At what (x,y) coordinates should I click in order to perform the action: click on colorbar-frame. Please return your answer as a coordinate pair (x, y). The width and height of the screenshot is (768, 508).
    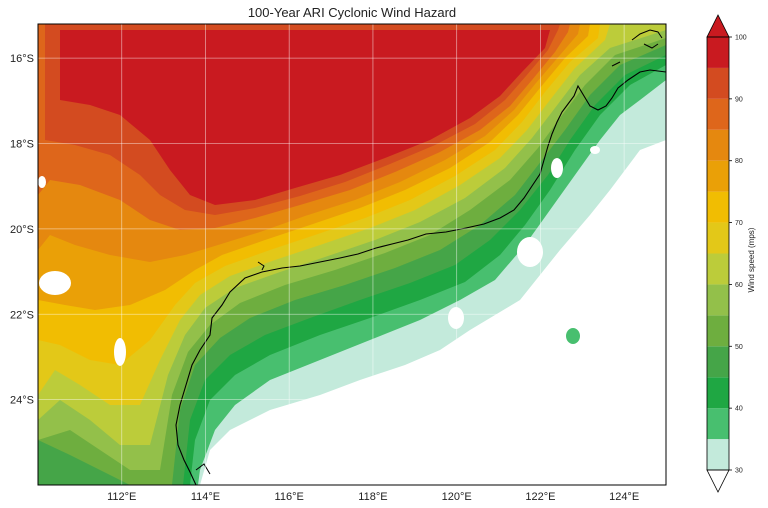
    Looking at the image, I should click on (718, 253).